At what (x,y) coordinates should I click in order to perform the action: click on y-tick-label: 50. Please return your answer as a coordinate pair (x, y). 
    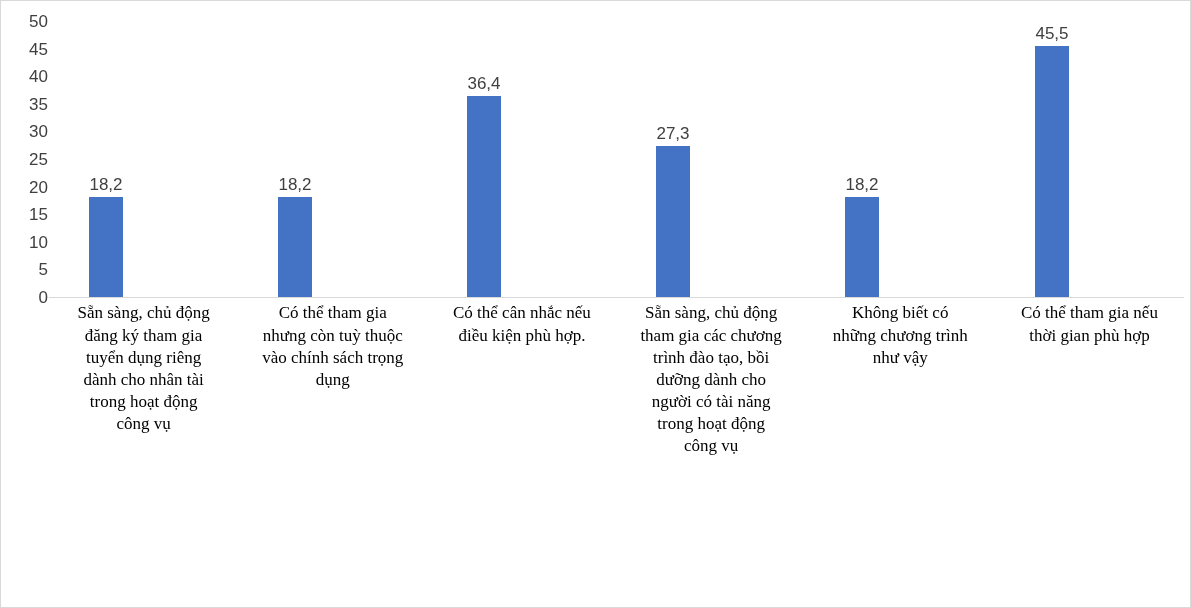
    Looking at the image, I should click on (38, 21).